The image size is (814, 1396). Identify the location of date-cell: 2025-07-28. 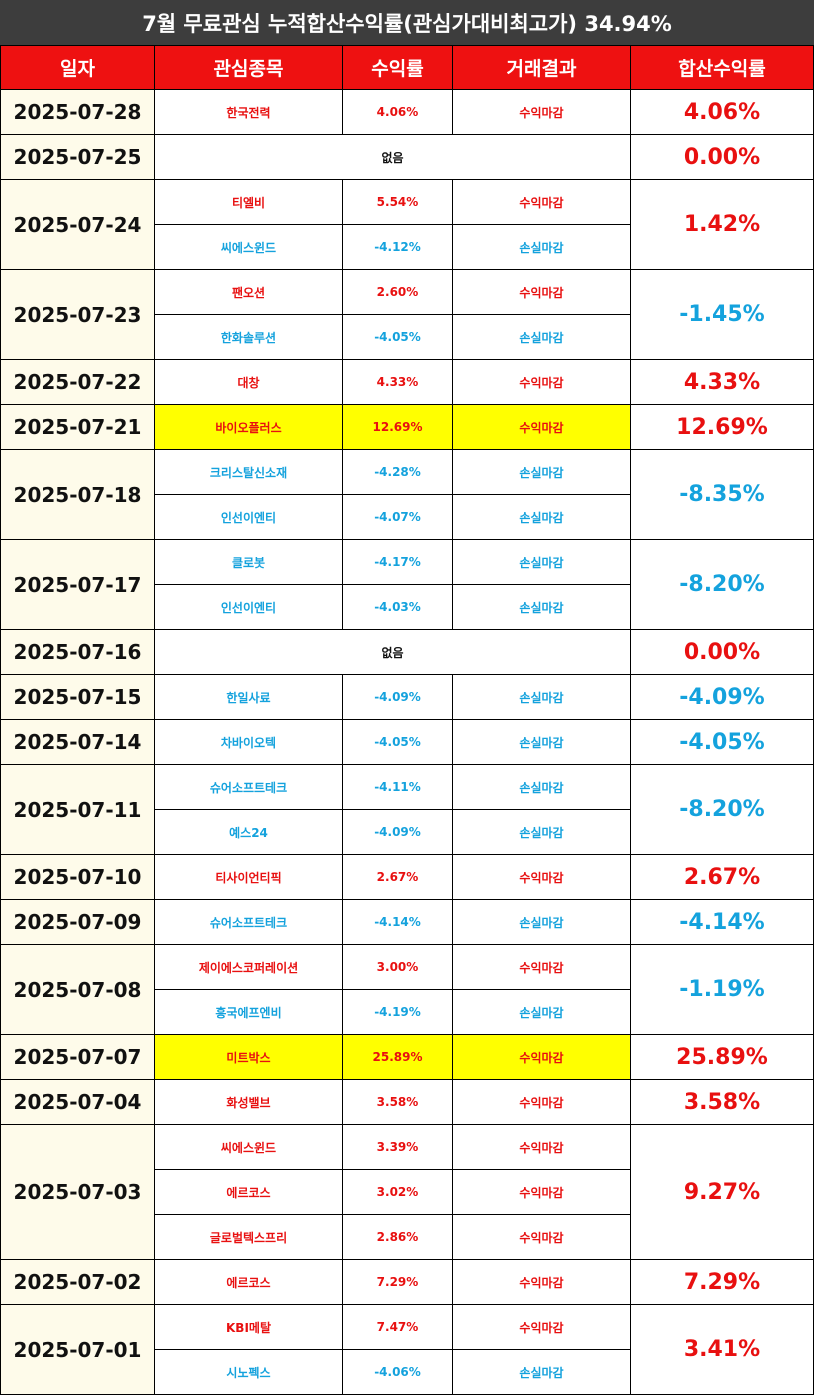
(77, 112).